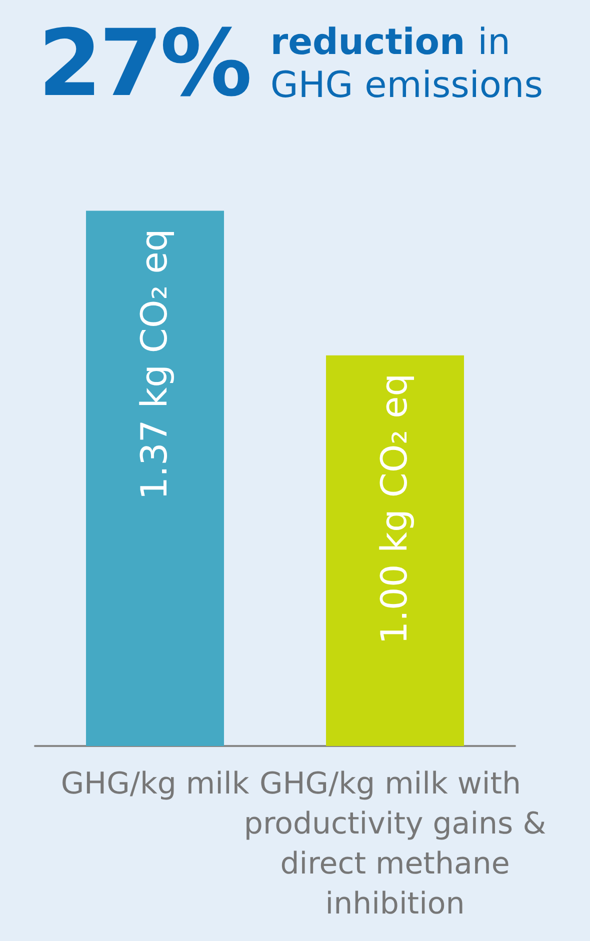  Describe the element at coordinates (395, 508) in the screenshot. I see `data-label: 1.00 kg CO₂ eq` at that location.